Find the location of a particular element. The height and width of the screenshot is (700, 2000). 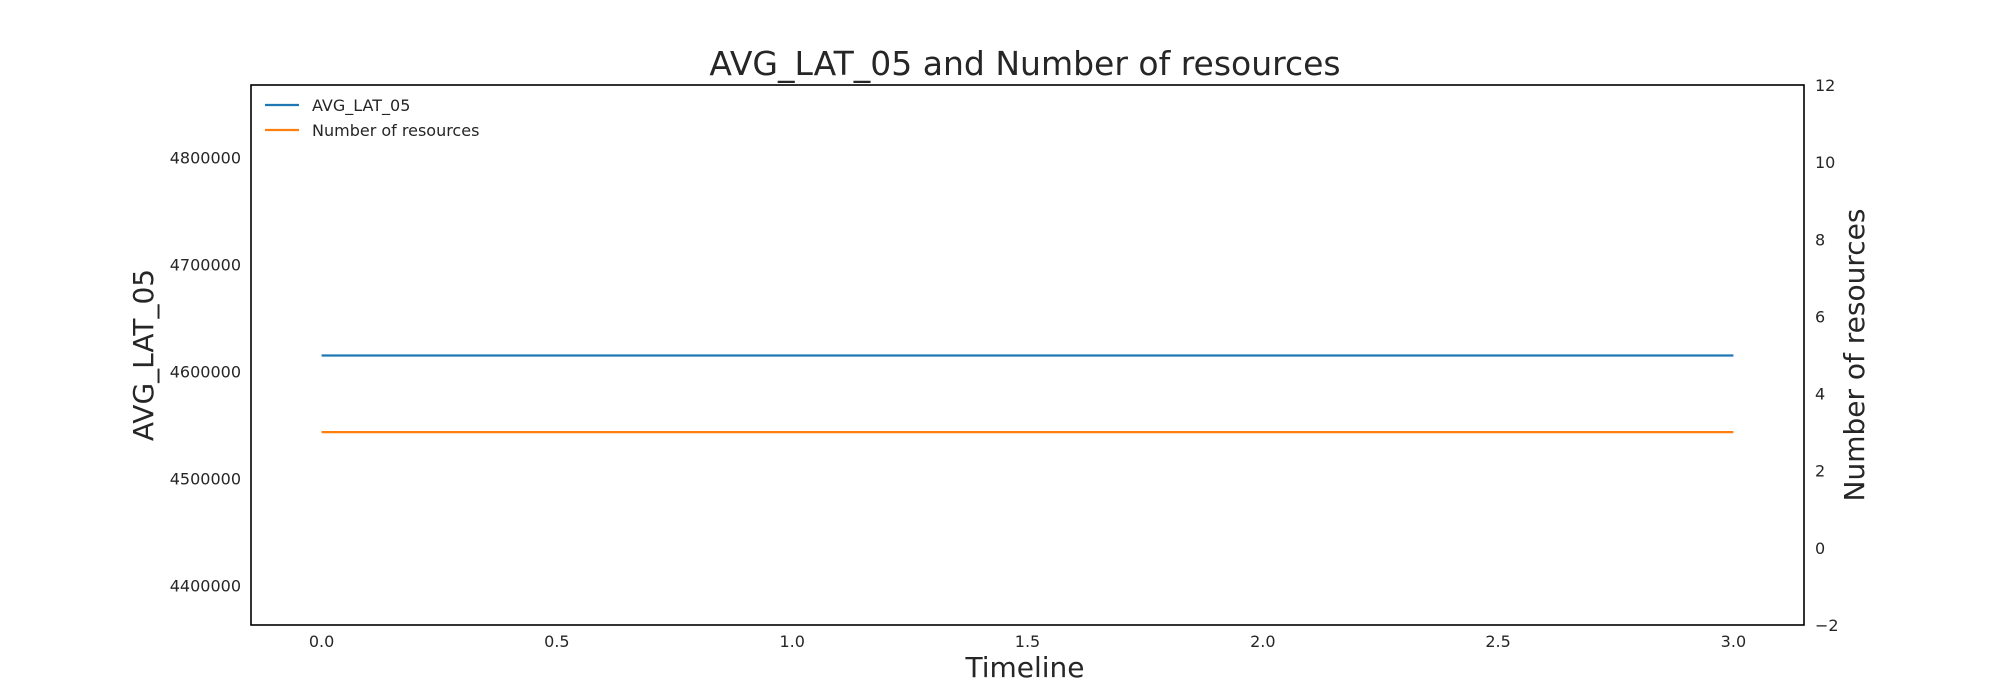

x-tick-label: 0.5 is located at coordinates (556, 641).